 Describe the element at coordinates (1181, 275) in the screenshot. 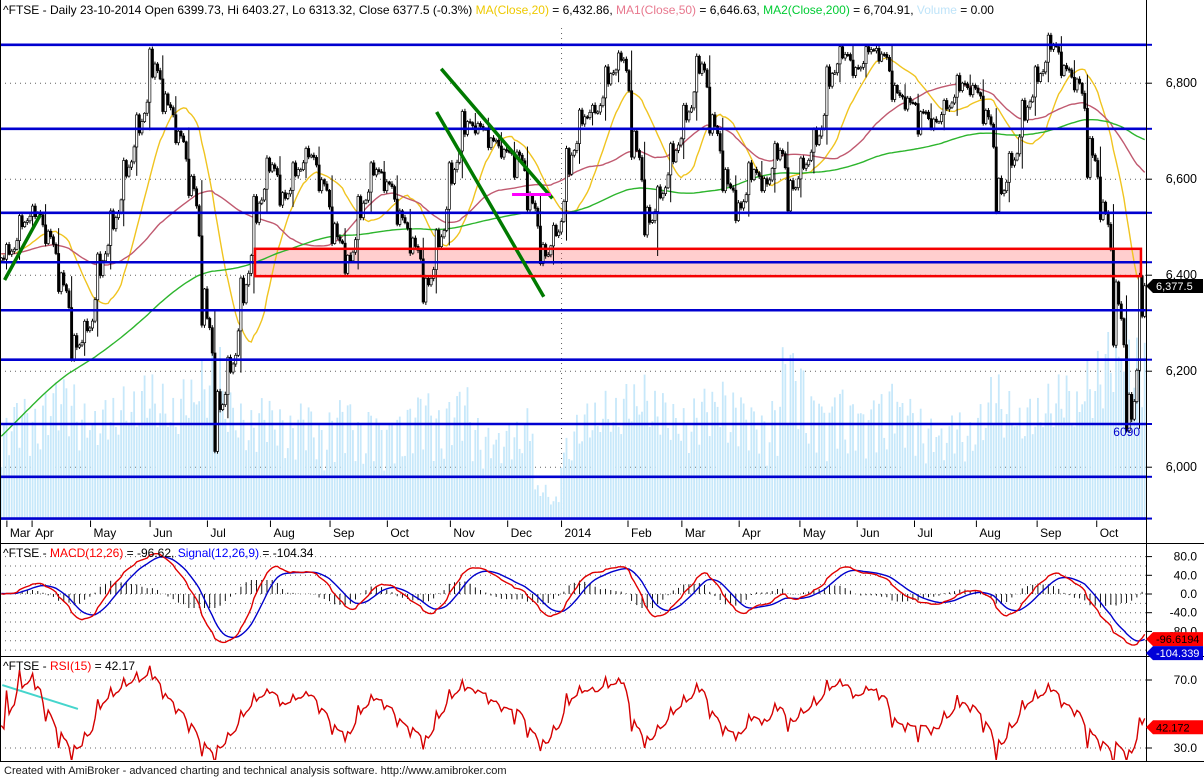

I see `svg-text: 6,400` at that location.